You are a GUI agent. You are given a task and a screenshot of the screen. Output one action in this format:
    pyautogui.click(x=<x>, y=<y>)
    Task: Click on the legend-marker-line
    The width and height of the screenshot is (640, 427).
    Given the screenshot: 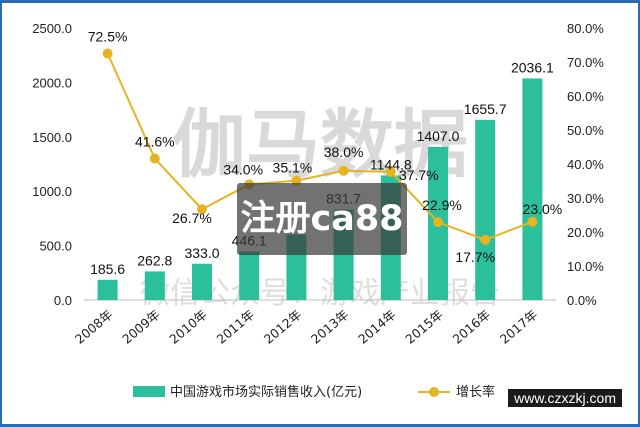 What is the action you would take?
    pyautogui.click(x=434, y=392)
    